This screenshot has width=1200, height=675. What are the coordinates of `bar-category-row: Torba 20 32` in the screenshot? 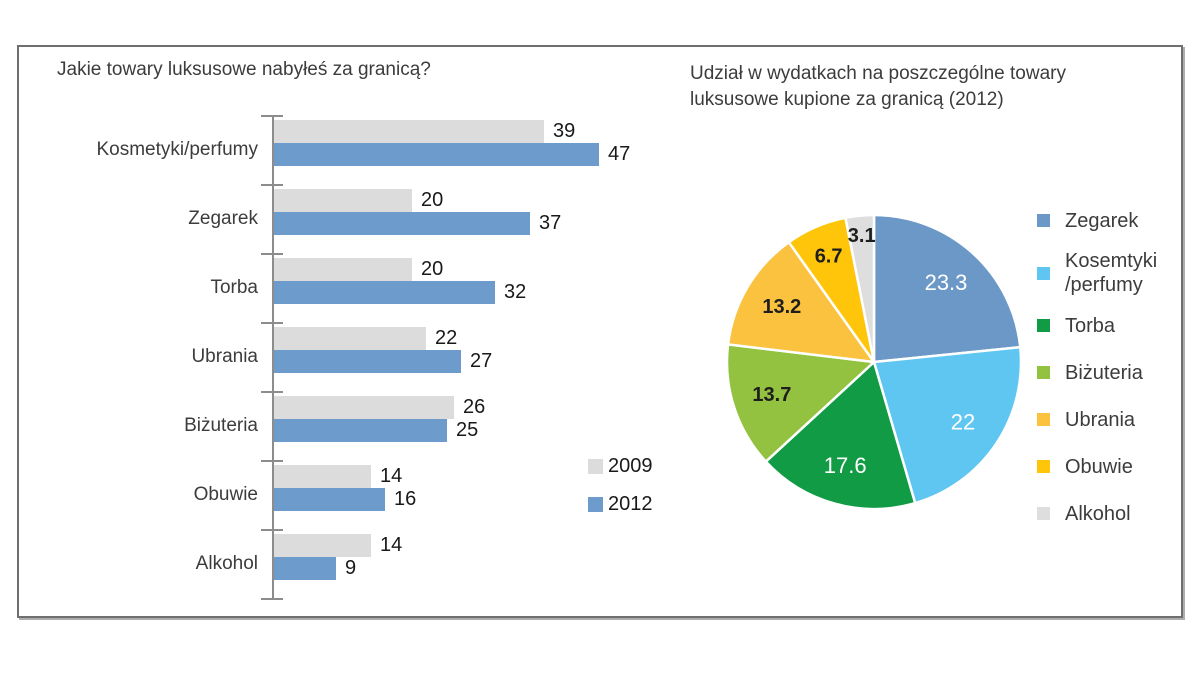 It's located at (346, 287).